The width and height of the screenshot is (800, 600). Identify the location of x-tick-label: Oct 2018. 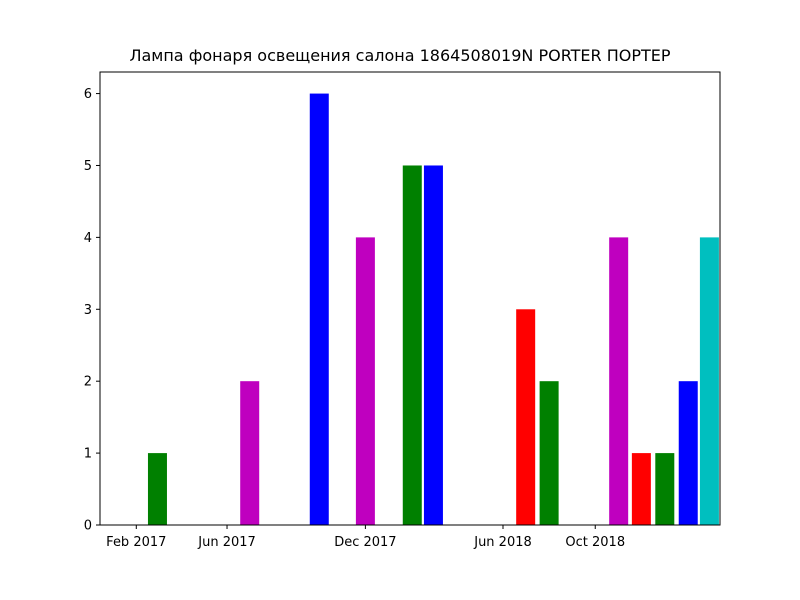
(595, 542).